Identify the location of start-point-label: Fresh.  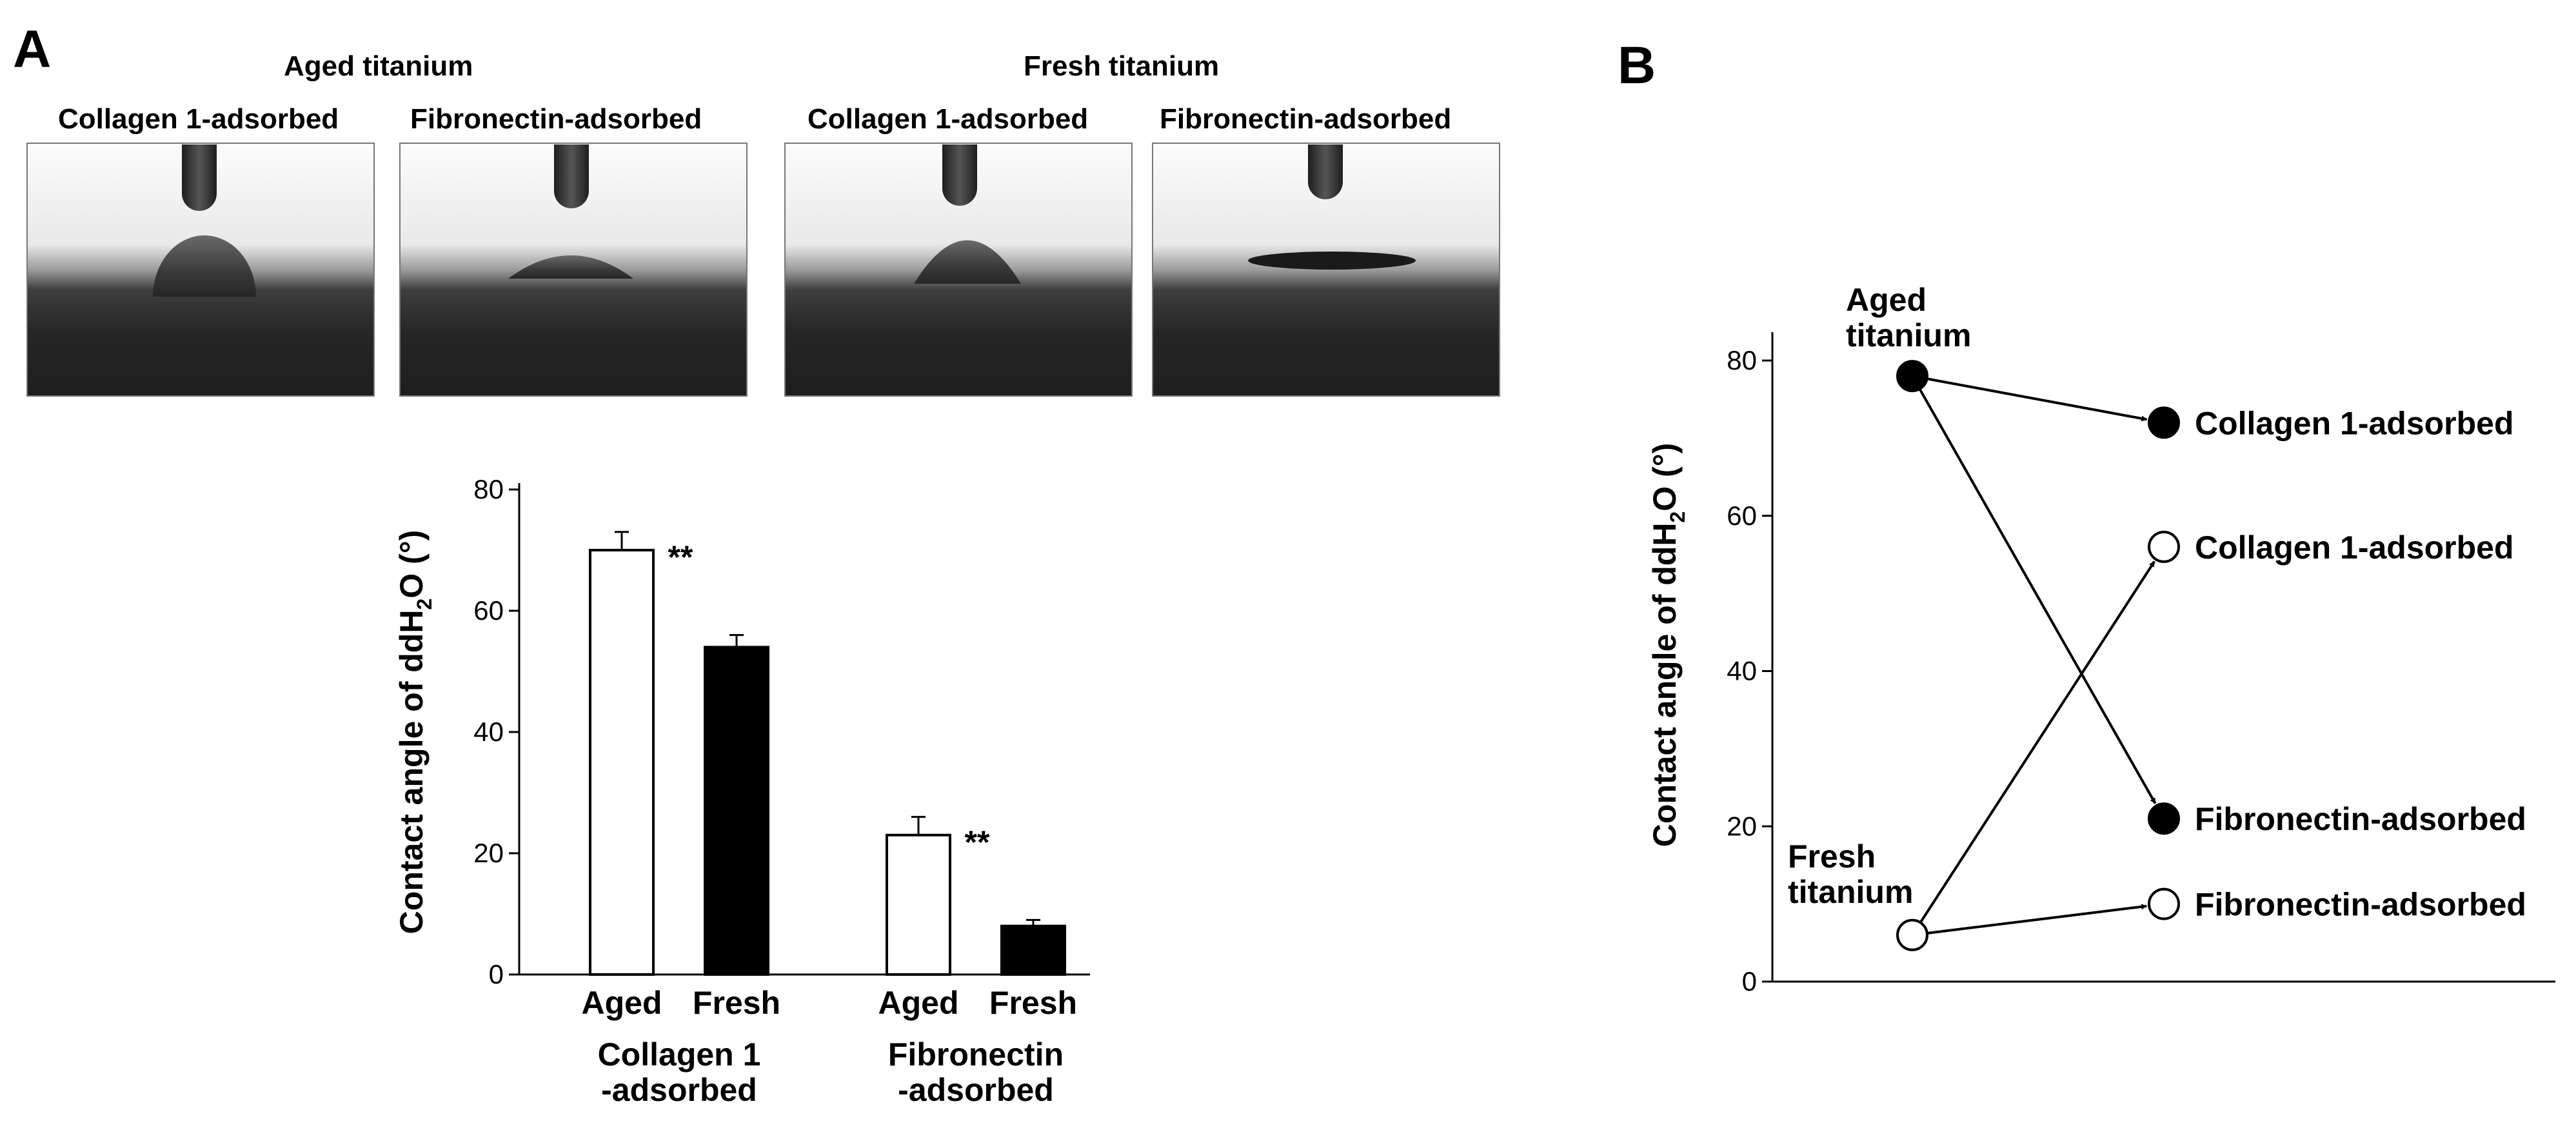
(1832, 856).